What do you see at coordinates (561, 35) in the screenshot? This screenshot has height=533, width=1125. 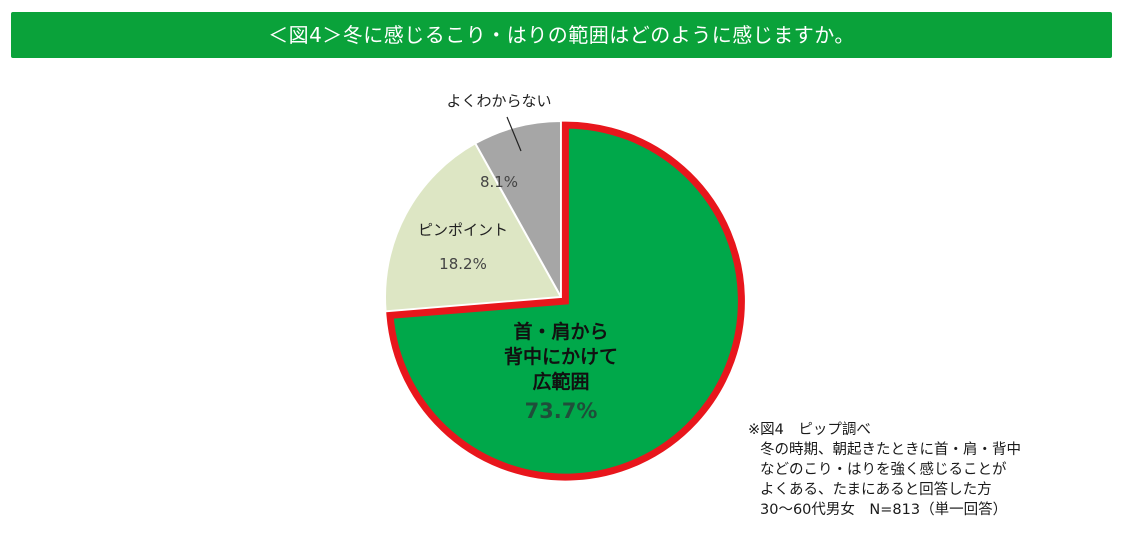 I see `chart-title: ＜図4＞冬に感じるこり・はりの範囲はどのように感じますか。` at bounding box center [561, 35].